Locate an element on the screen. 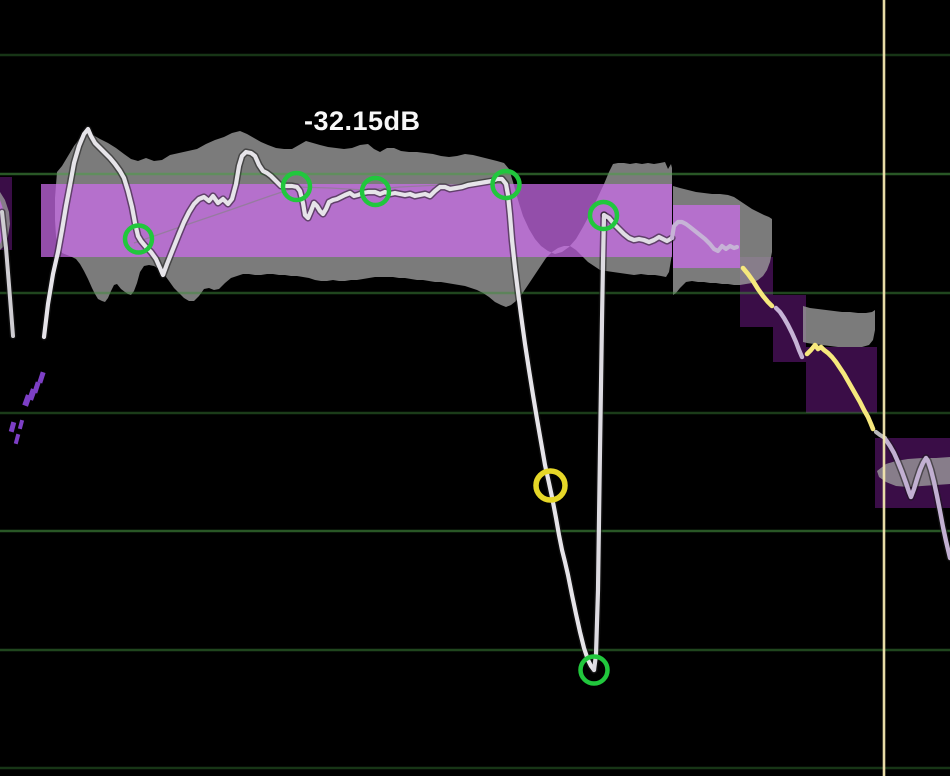  db-value-label: -32.15dB is located at coordinates (362, 121).